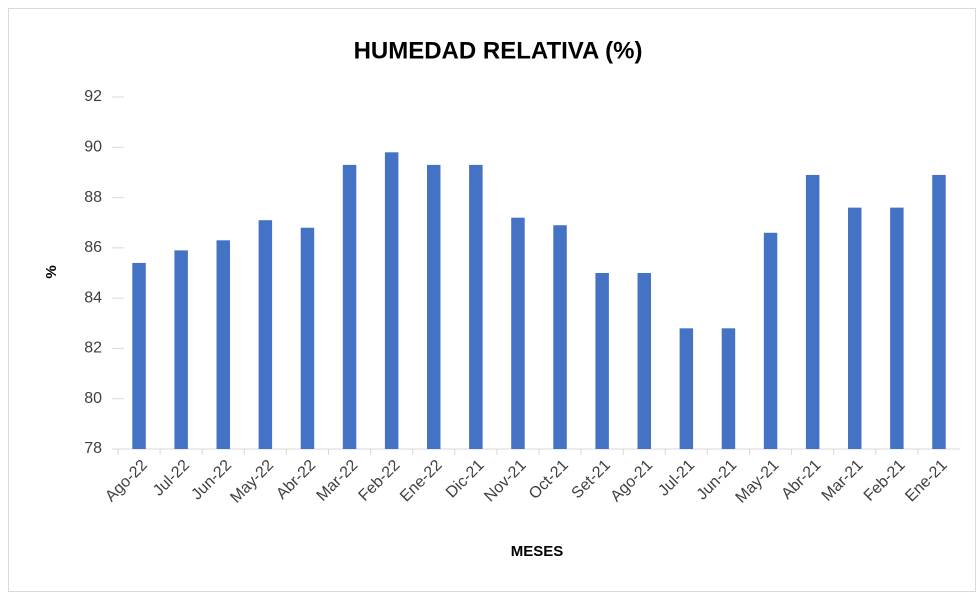 The image size is (977, 593). I want to click on y-tick-label: 80, so click(93, 398).